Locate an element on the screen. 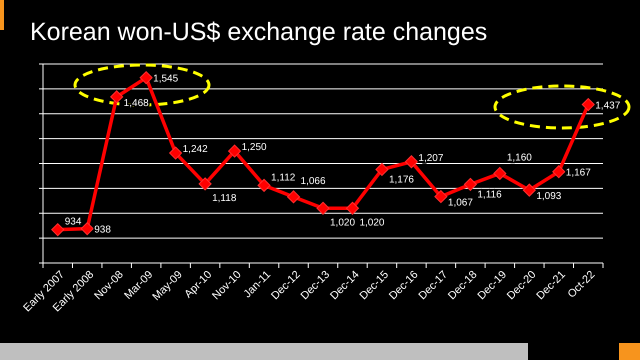  data-label: 938 is located at coordinates (103, 230).